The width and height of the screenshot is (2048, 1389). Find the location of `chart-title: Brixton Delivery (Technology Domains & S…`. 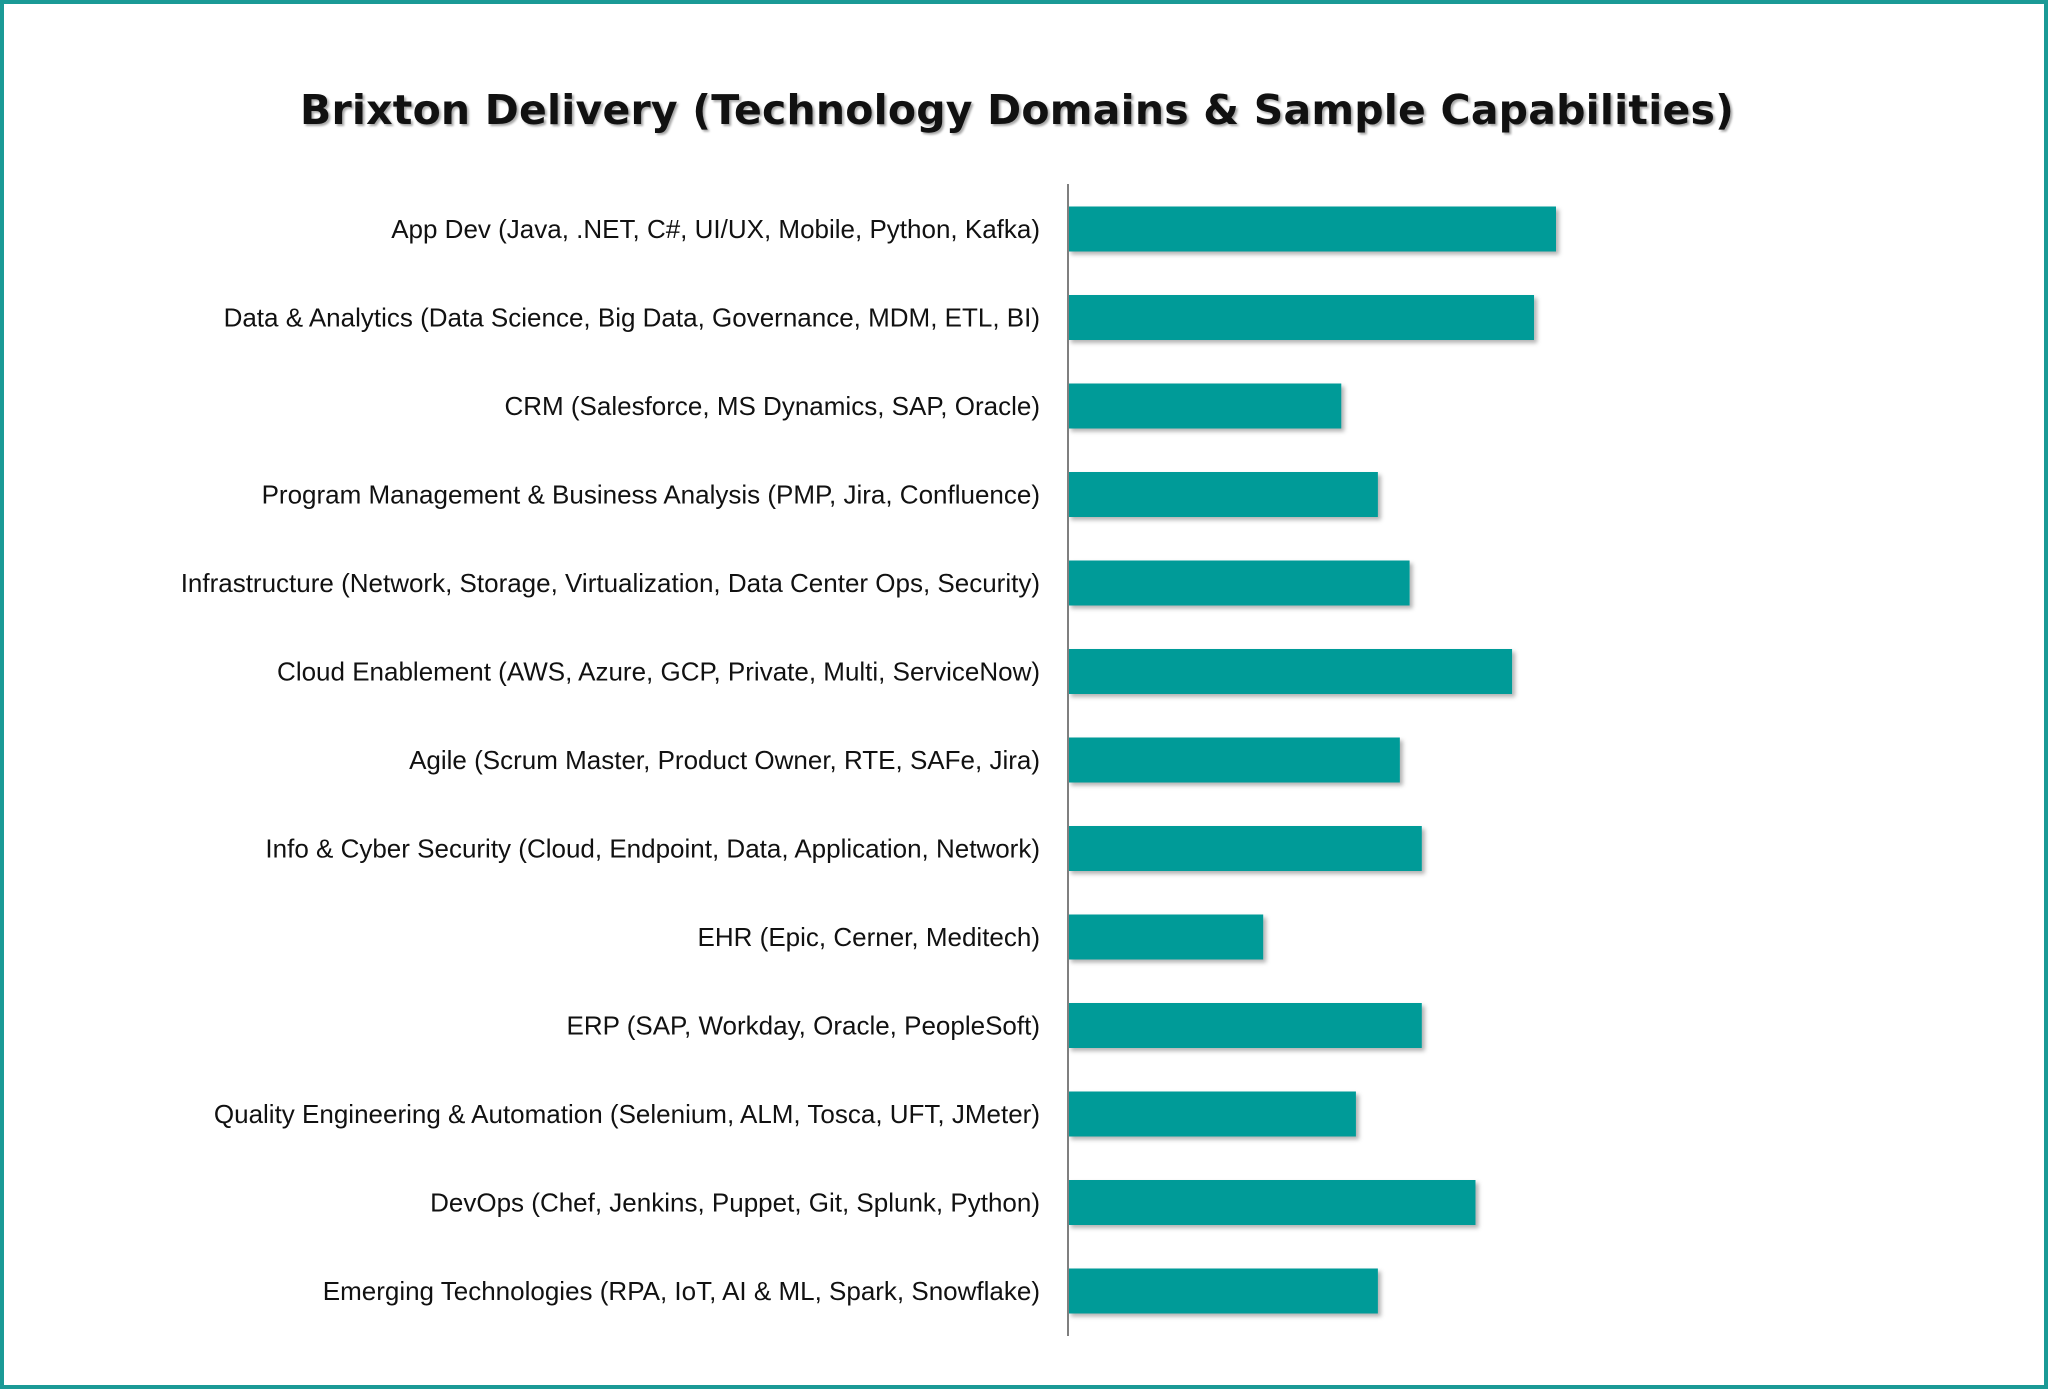

chart-title: Brixton Delivery (Technology Domains & S… is located at coordinates (1017, 110).